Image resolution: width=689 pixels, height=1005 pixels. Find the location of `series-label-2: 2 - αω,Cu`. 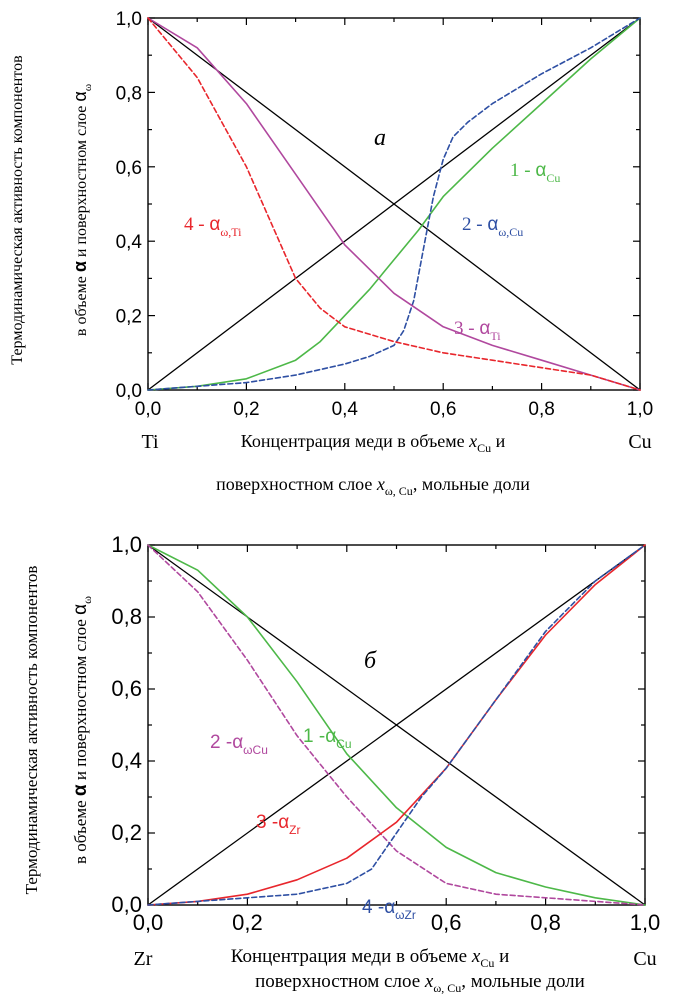

series-label-2: 2 - αω,Cu is located at coordinates (492, 226).